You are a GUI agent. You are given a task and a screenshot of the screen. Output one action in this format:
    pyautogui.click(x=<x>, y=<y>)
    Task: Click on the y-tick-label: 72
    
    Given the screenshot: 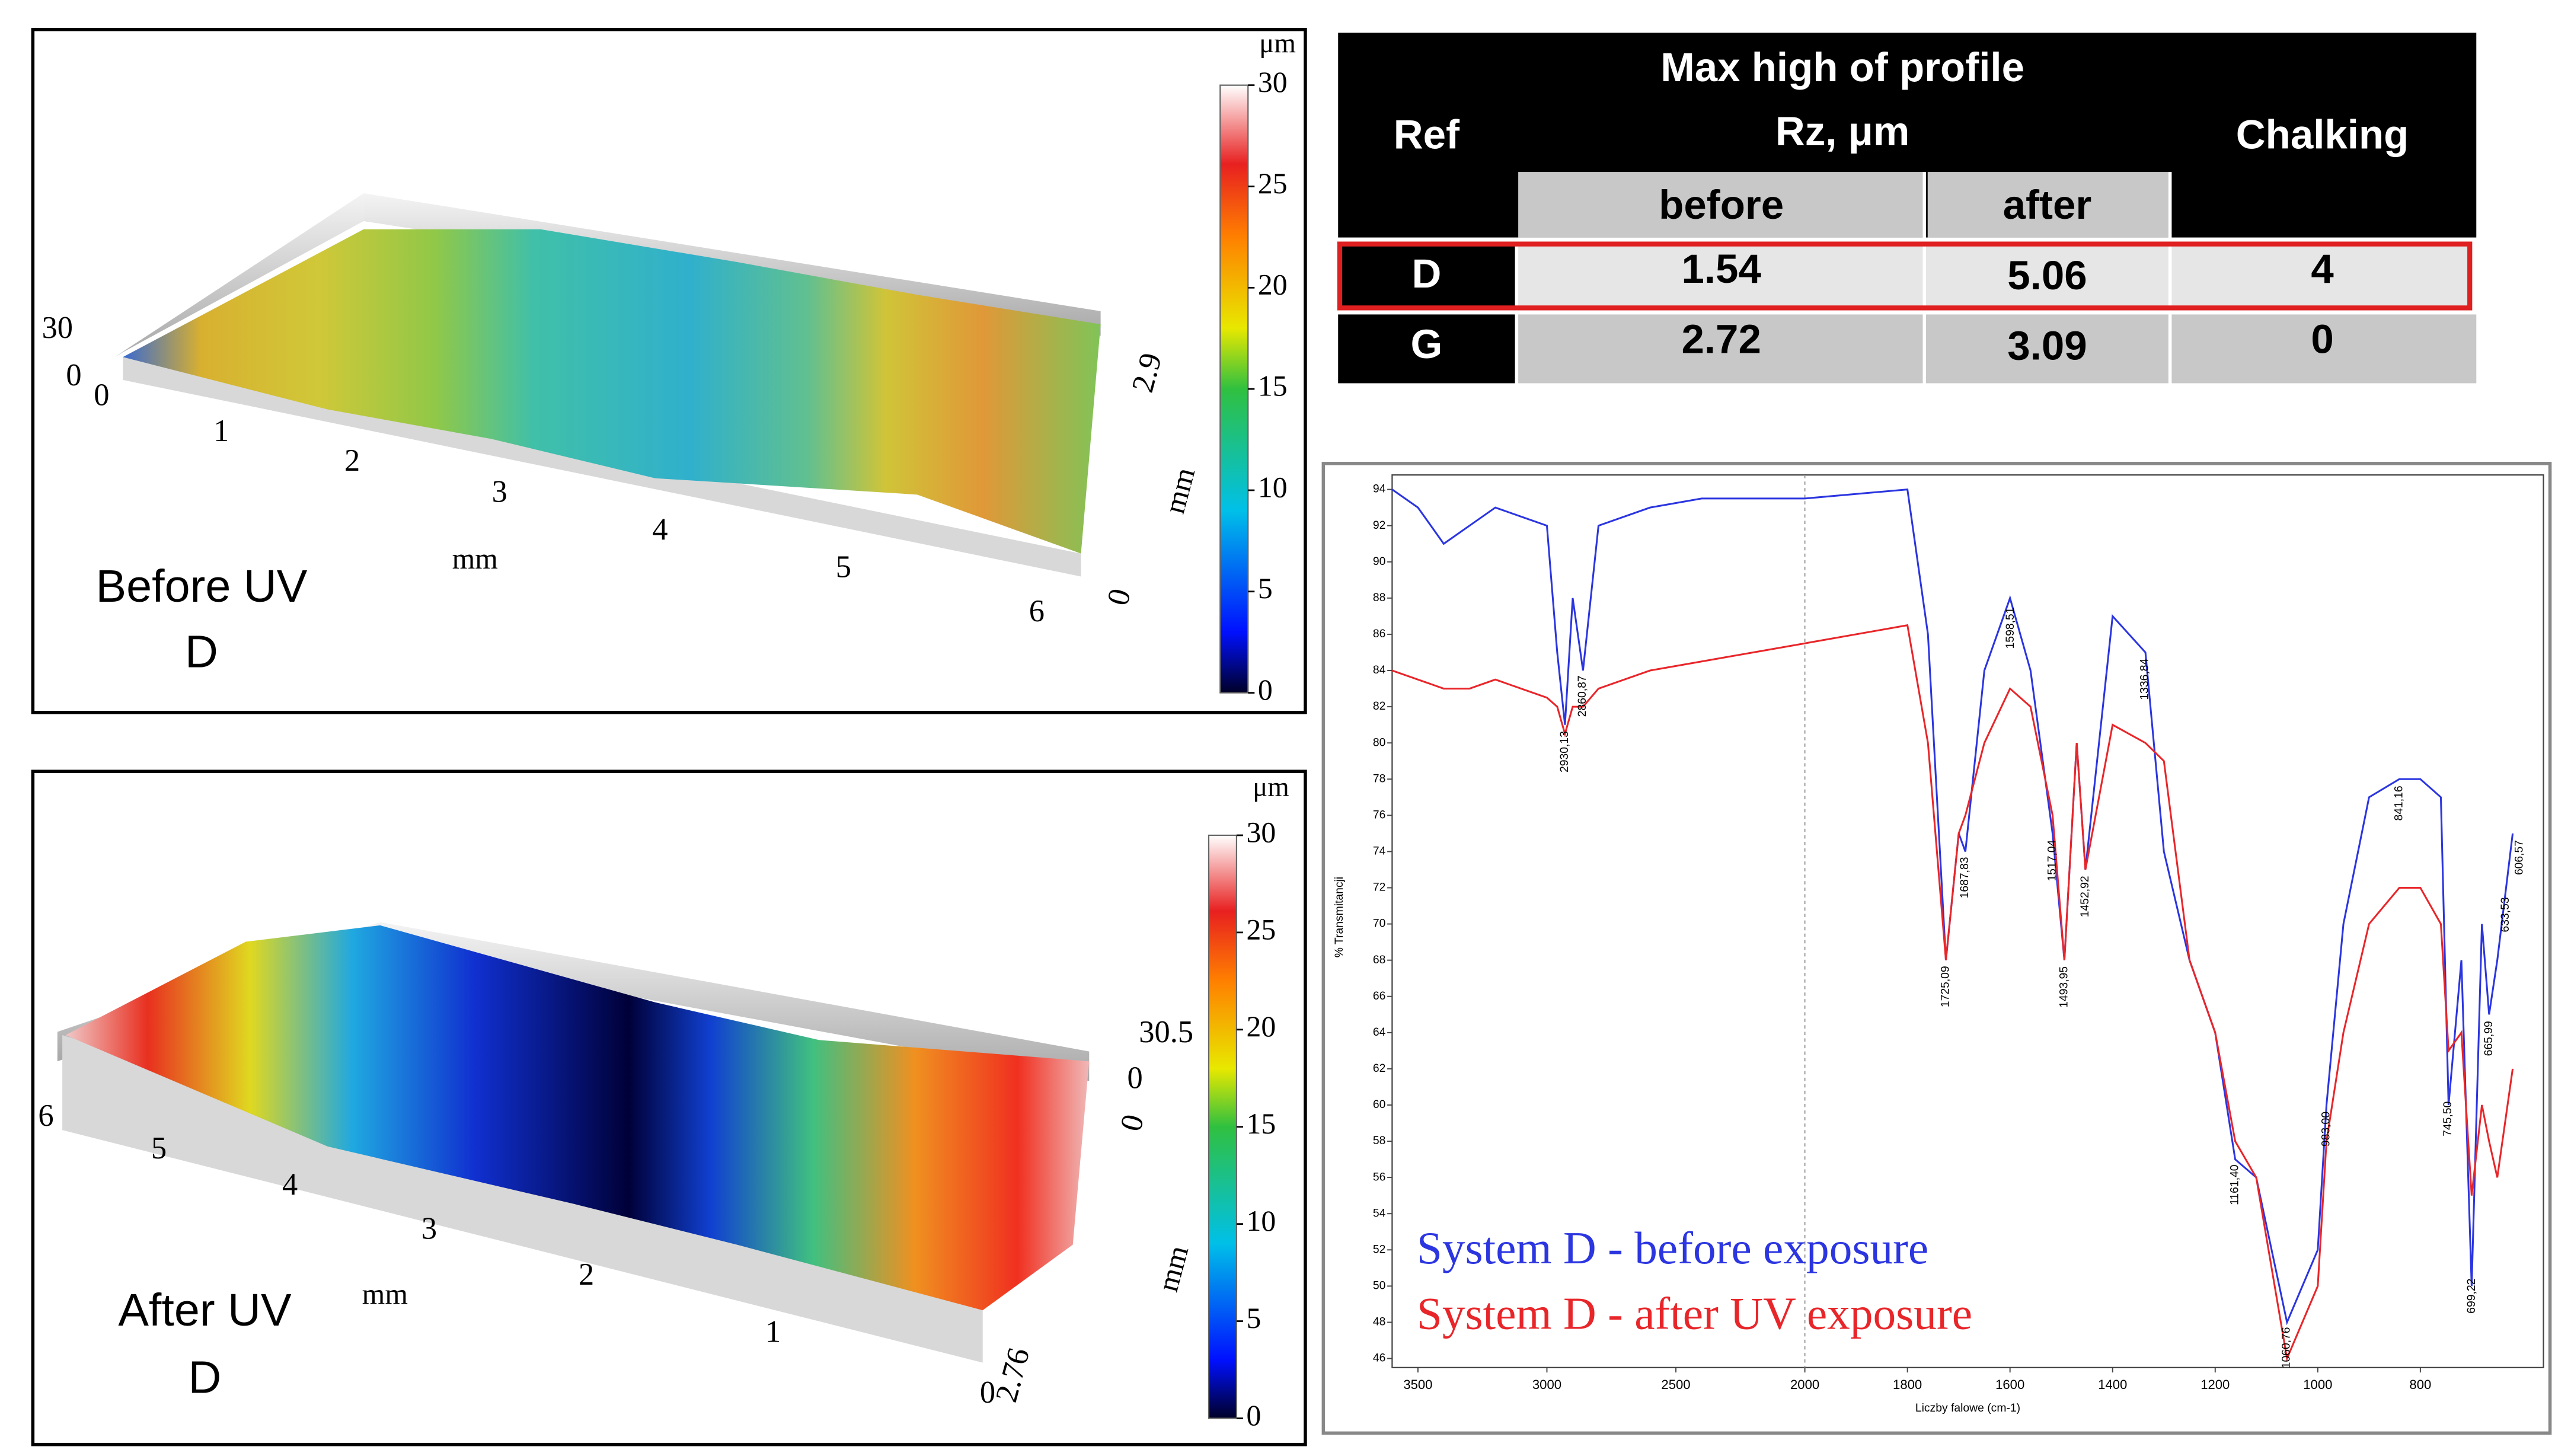 What is the action you would take?
    pyautogui.click(x=1379, y=888)
    